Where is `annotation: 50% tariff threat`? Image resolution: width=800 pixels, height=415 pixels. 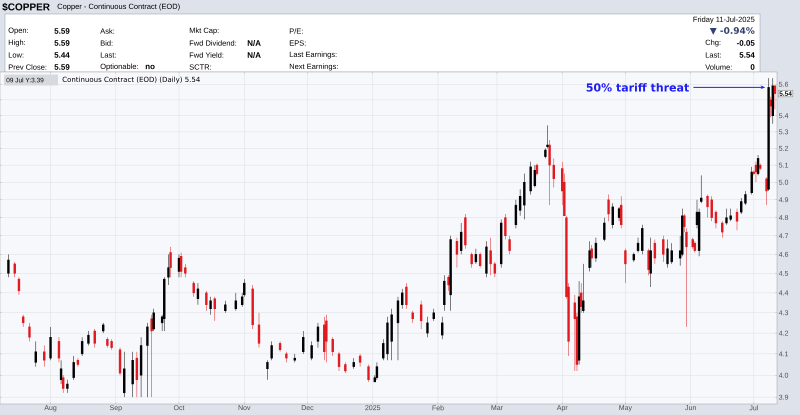 annotation: 50% tariff threat is located at coordinates (637, 87).